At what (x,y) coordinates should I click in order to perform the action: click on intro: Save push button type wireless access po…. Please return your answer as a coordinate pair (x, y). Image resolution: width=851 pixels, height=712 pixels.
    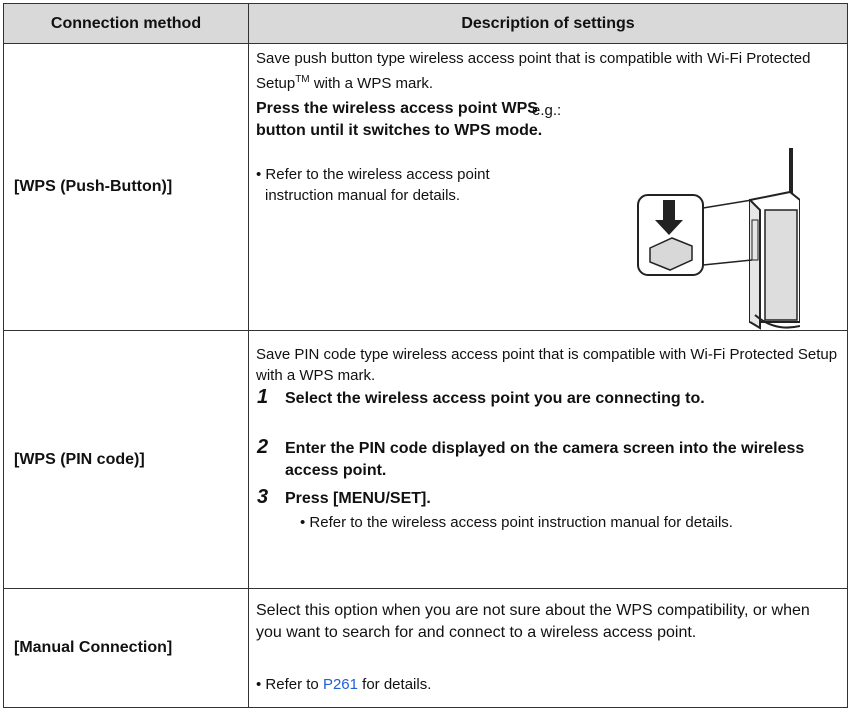
    Looking at the image, I should click on (548, 71).